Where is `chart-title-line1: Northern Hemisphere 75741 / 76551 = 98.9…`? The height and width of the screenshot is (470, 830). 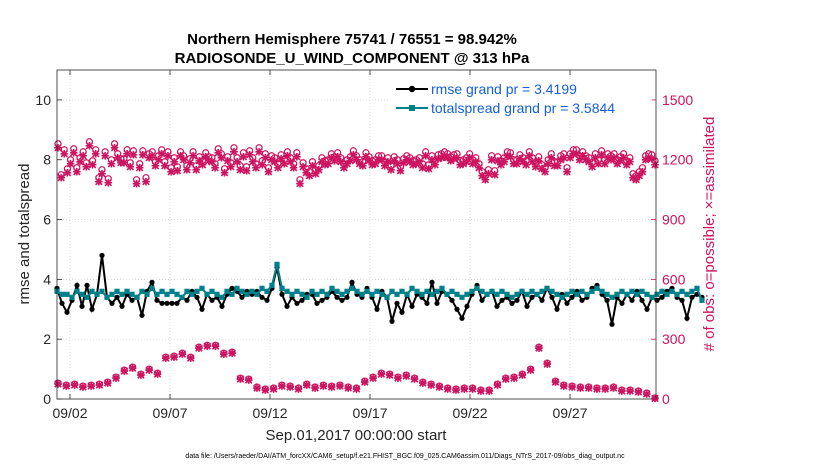 chart-title-line1: Northern Hemisphere 75741 / 76551 = 98.9… is located at coordinates (352, 39).